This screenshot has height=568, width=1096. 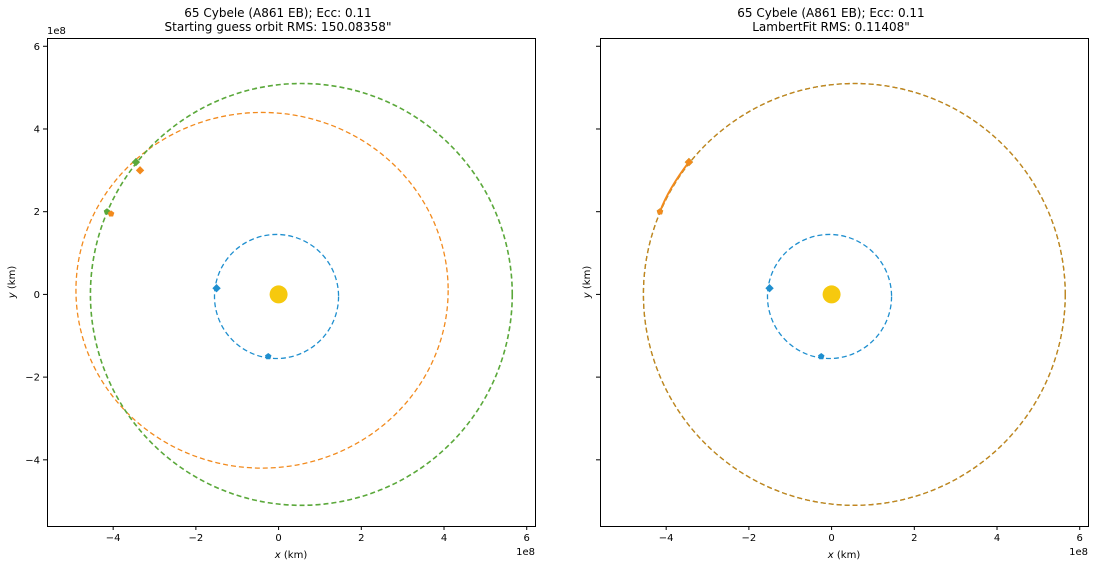 I want to click on left-y-tick-label: −4, so click(x=32, y=460).